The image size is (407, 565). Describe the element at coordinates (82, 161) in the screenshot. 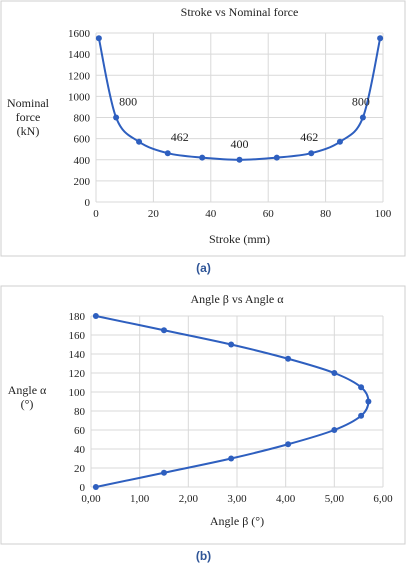

I see `y-tick-label: 400` at that location.